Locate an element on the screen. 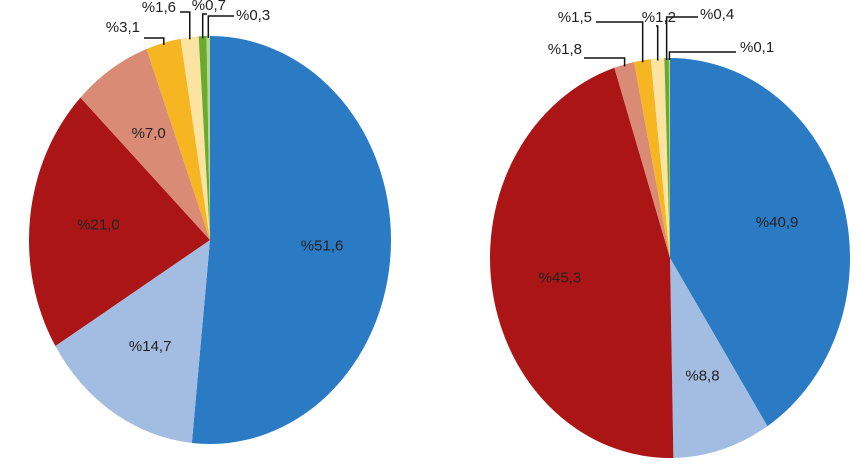 The image size is (859, 473). data-label: %21,0 is located at coordinates (98, 225).